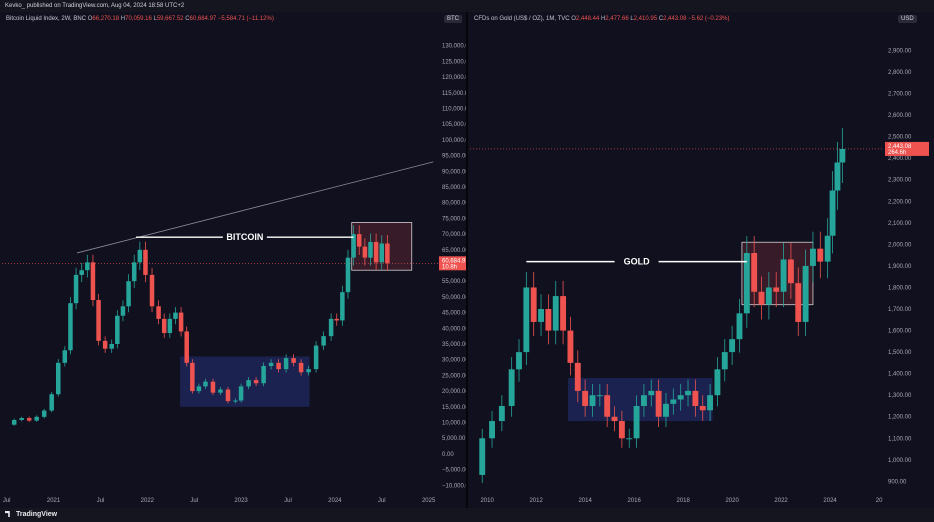  Describe the element at coordinates (46, 19) in the screenshot. I see `bitcoin-legend-title: Bitcoin Liquid Index, 2W, BNC` at that location.